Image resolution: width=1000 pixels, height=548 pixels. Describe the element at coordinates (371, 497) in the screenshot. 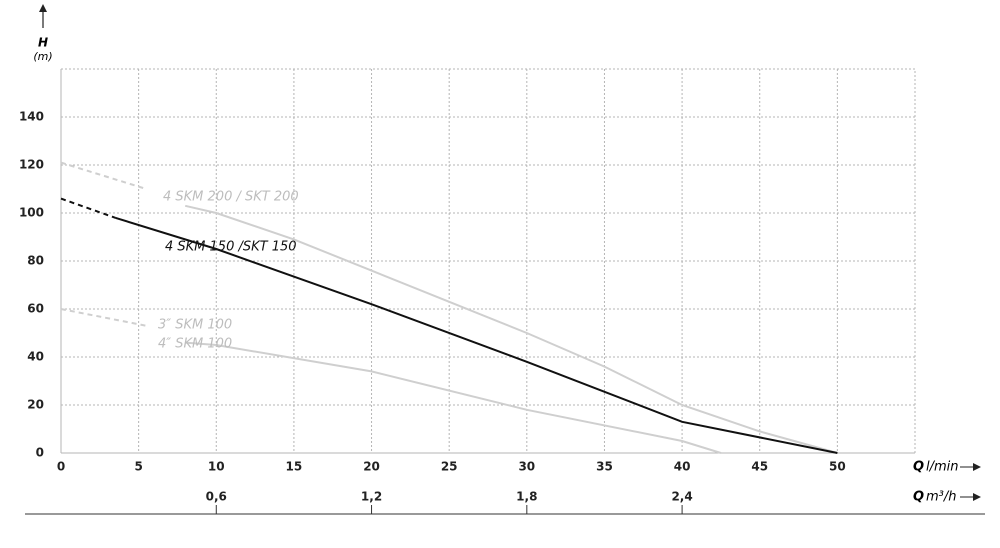

I see `x2-tick-label: 1,2` at that location.